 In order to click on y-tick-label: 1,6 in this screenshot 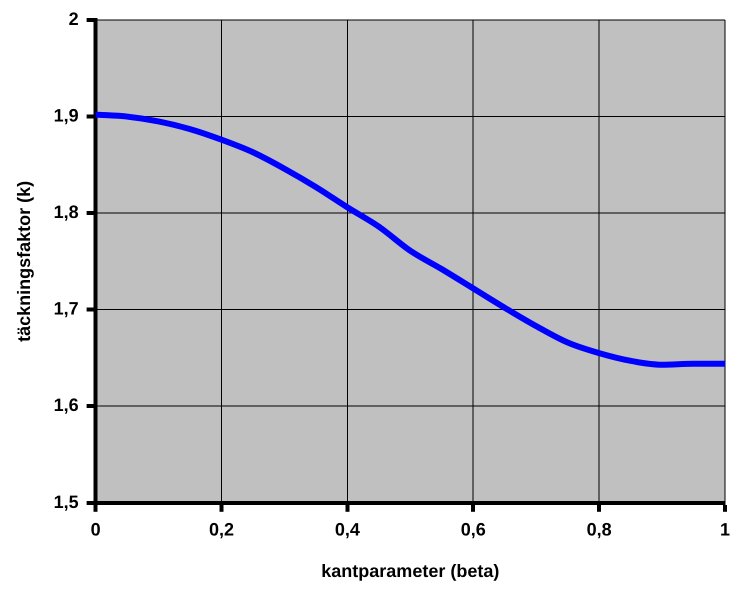, I will do `click(66, 405)`.